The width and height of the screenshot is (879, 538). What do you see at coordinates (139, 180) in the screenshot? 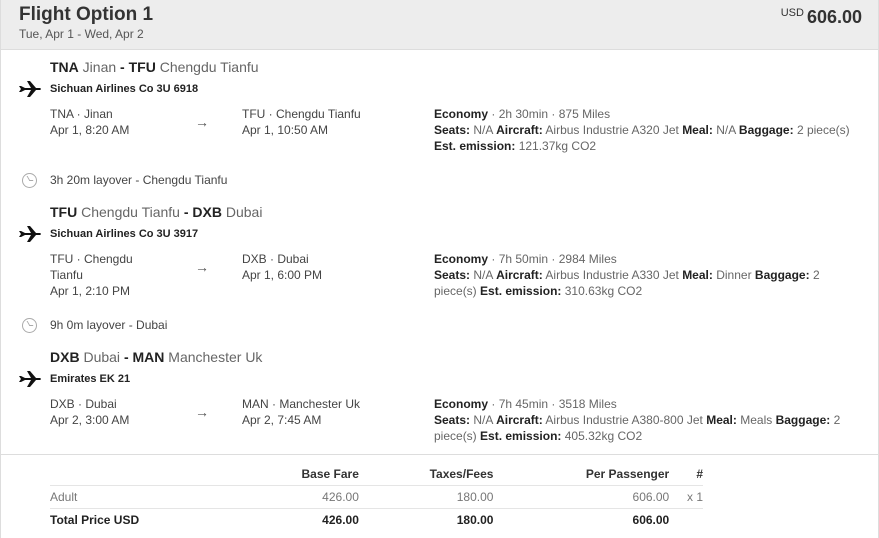
I see `layover-text: 3h 20m layover - Chengdu Tianfu` at bounding box center [139, 180].